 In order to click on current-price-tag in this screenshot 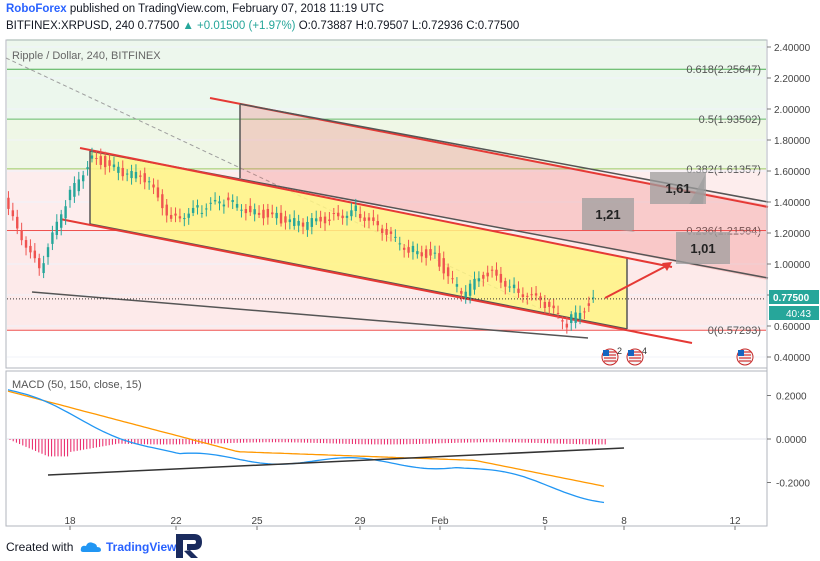, I will do `click(794, 297)`.